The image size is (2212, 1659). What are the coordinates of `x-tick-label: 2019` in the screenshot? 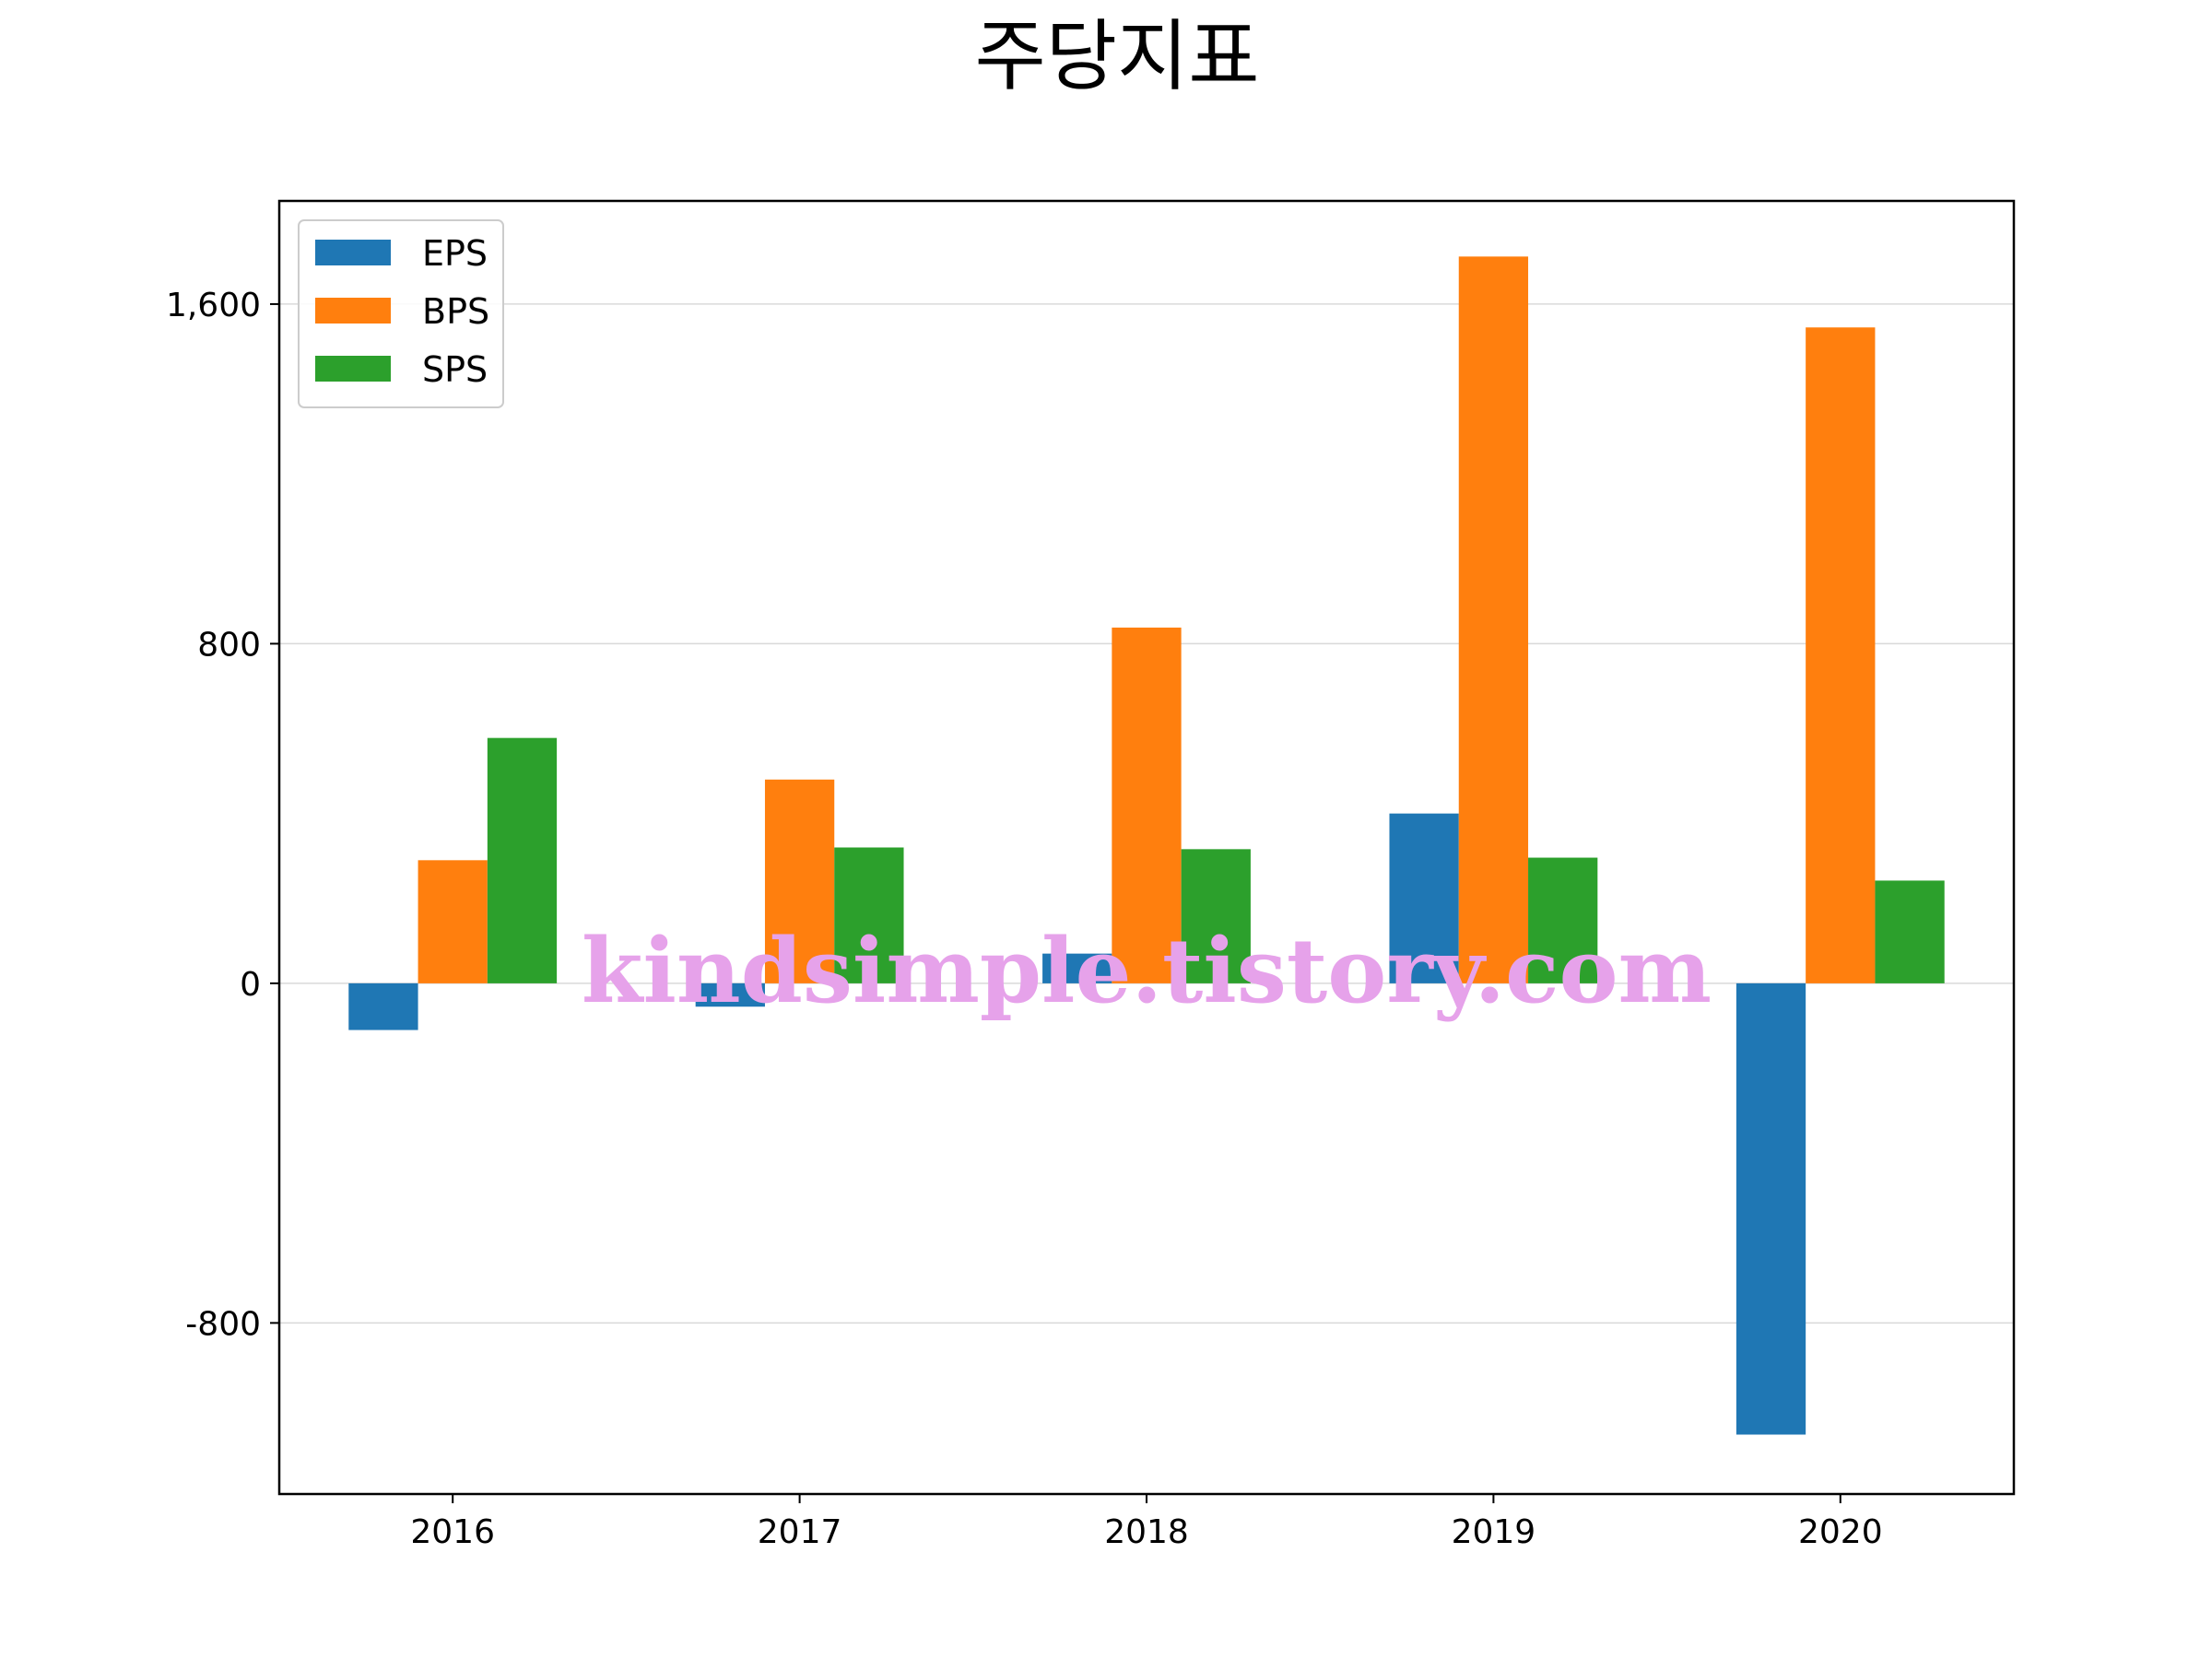 It's located at (1494, 1532).